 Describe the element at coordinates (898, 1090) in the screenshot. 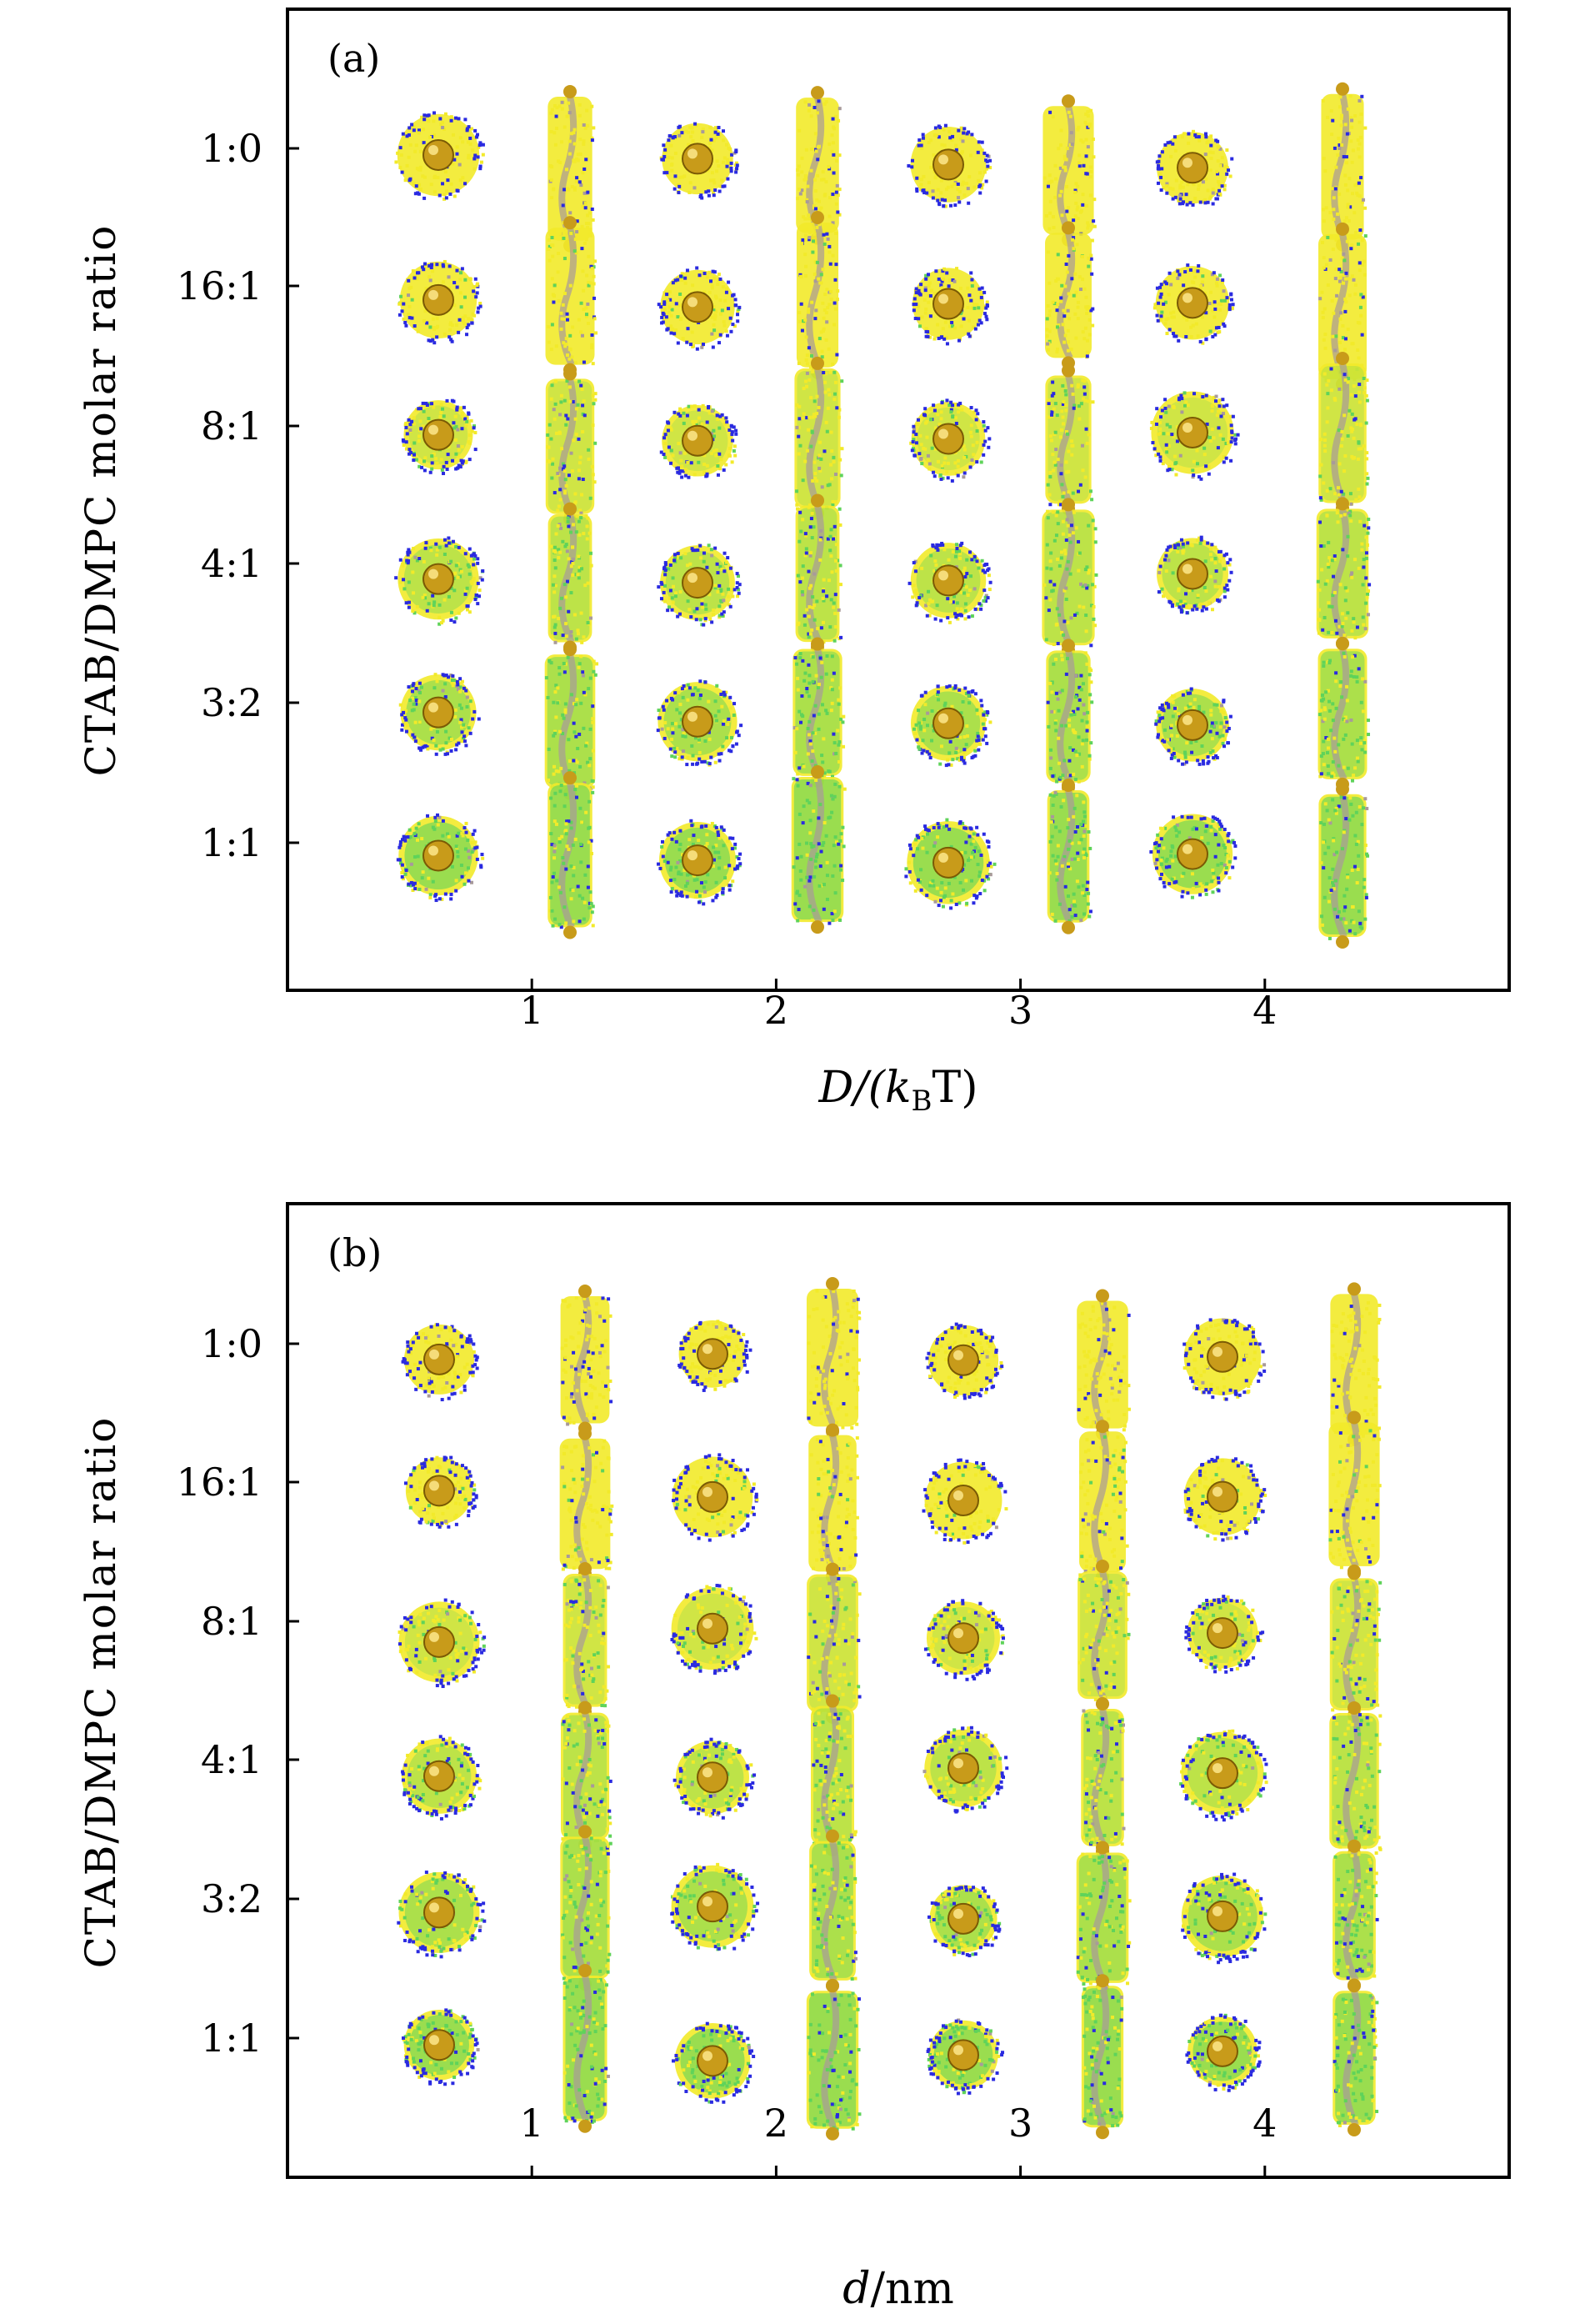

I see `x-axis-label: D/(kBT)` at that location.